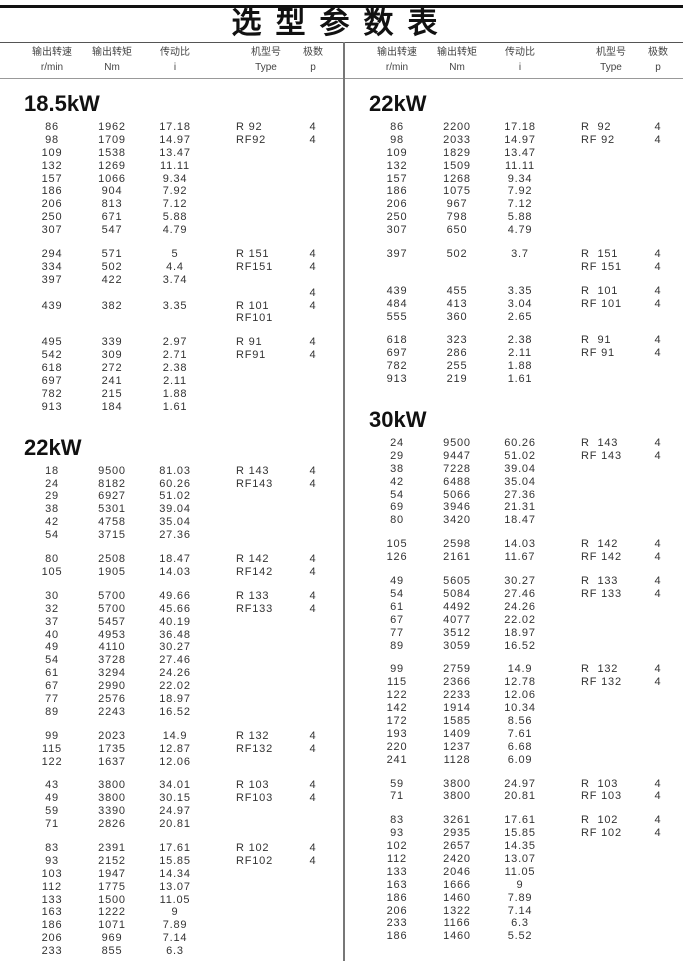 Image resolution: width=683 pixels, height=969 pixels. Describe the element at coordinates (112, 899) in the screenshot. I see `torque-cell: 1500` at that location.